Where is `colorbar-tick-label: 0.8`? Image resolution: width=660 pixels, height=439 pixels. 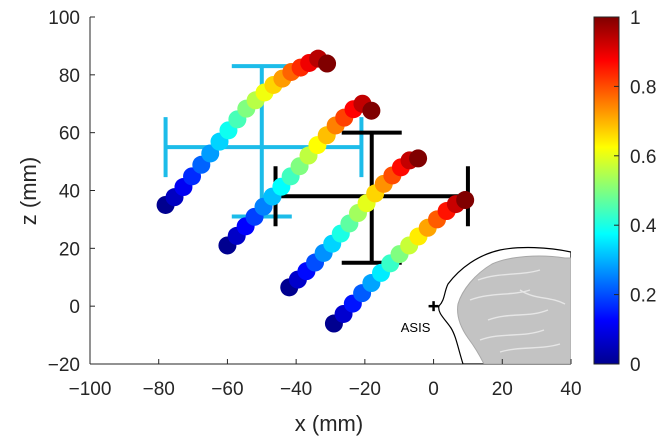 colorbar-tick-label: 0.8 is located at coordinates (643, 87).